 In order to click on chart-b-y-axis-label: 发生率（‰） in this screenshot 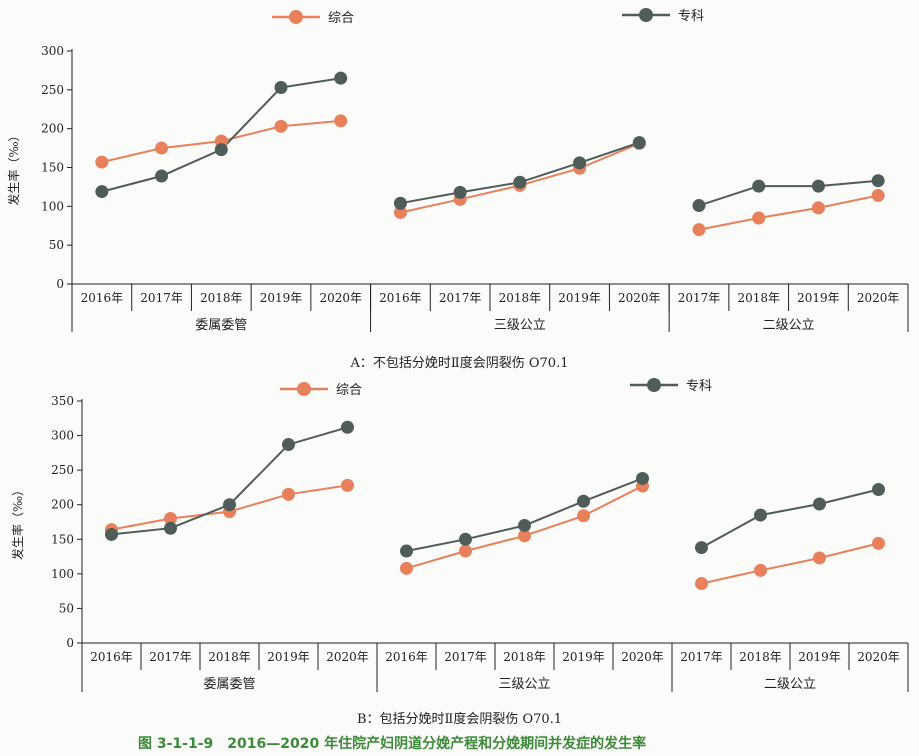, I will do `click(17, 522)`.